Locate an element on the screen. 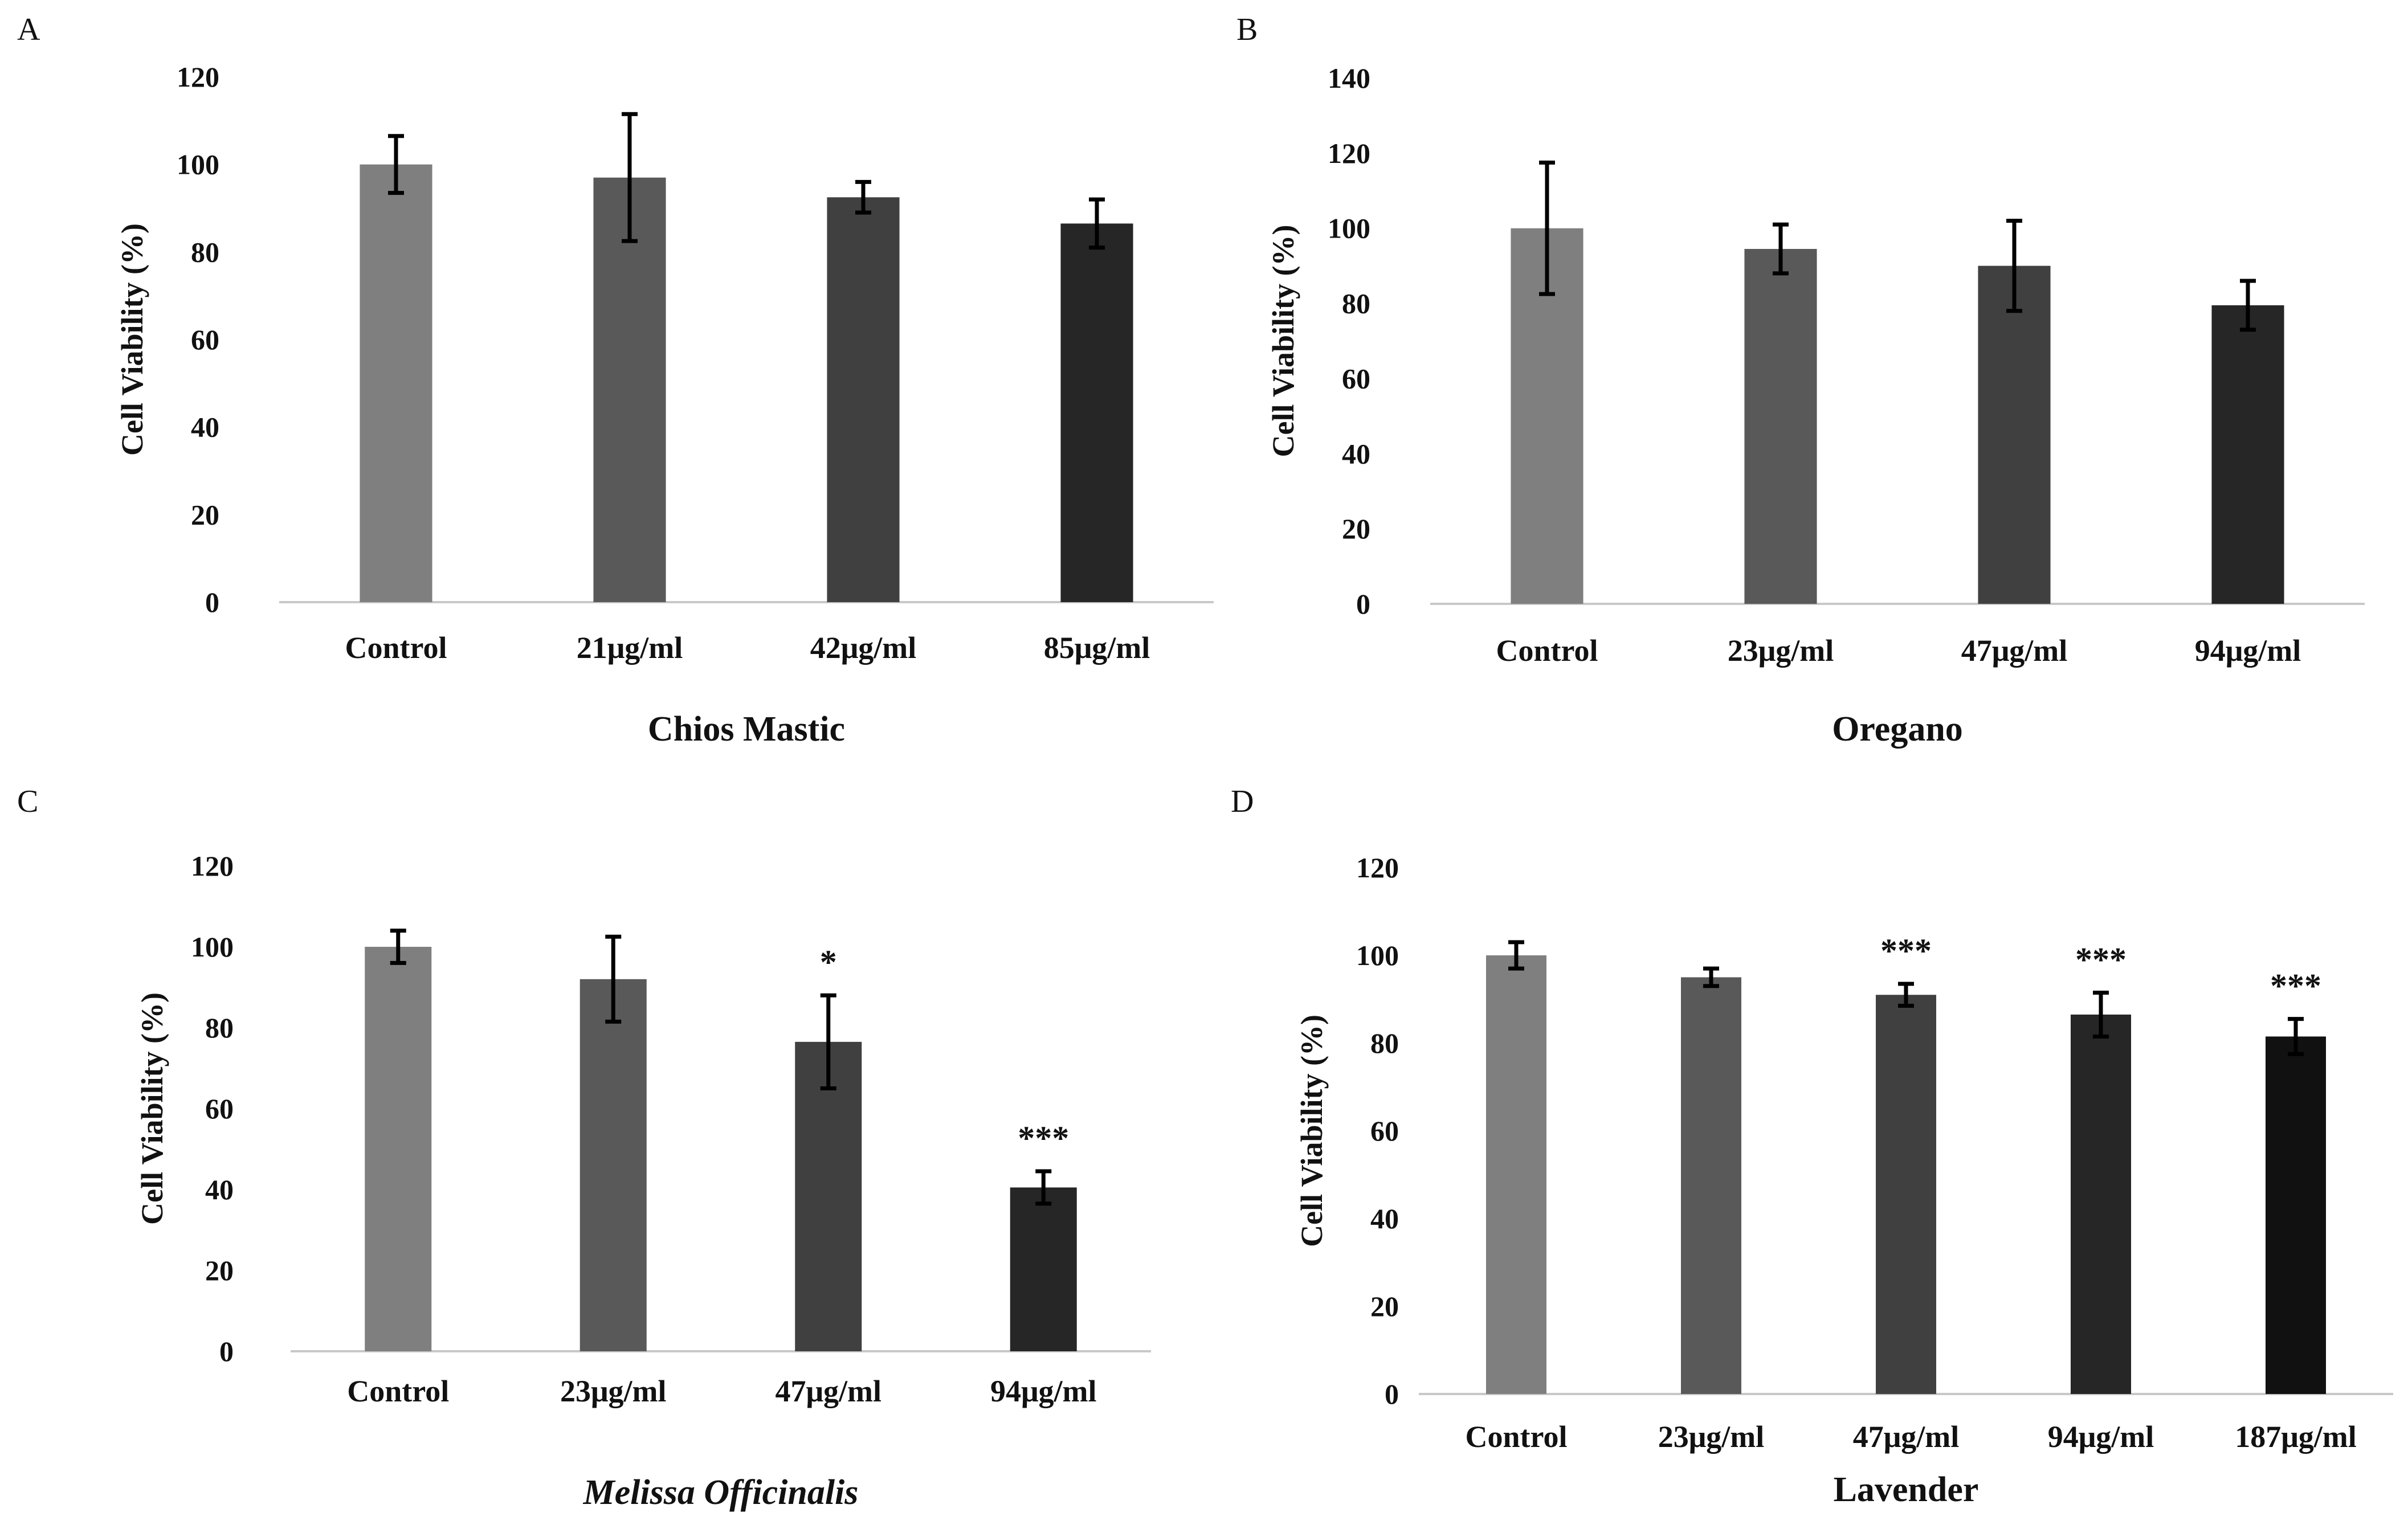  category-label: 187μg/ml is located at coordinates (2296, 1437).